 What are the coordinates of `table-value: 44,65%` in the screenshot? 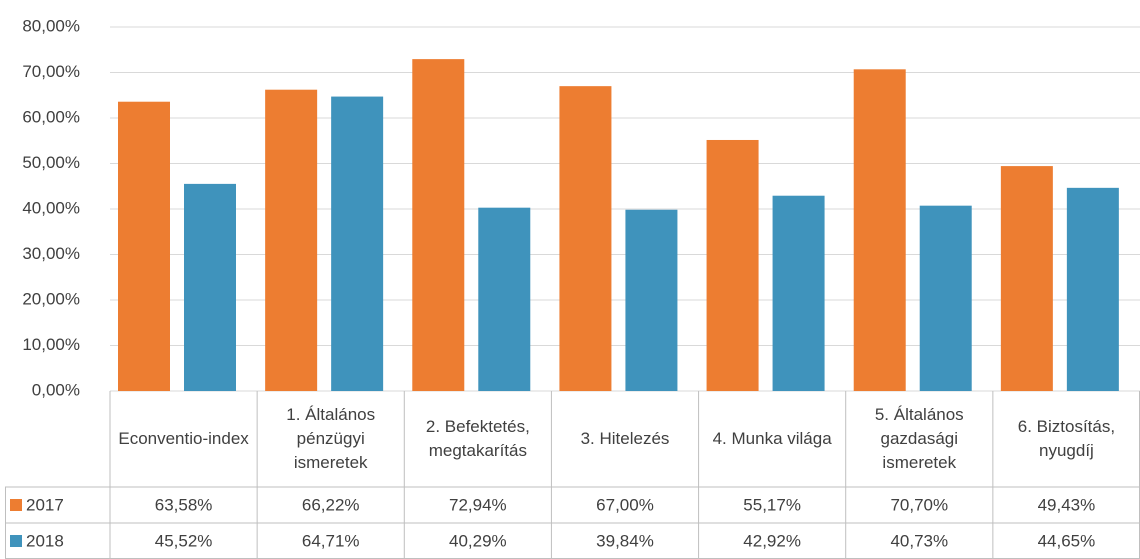 It's located at (1067, 540).